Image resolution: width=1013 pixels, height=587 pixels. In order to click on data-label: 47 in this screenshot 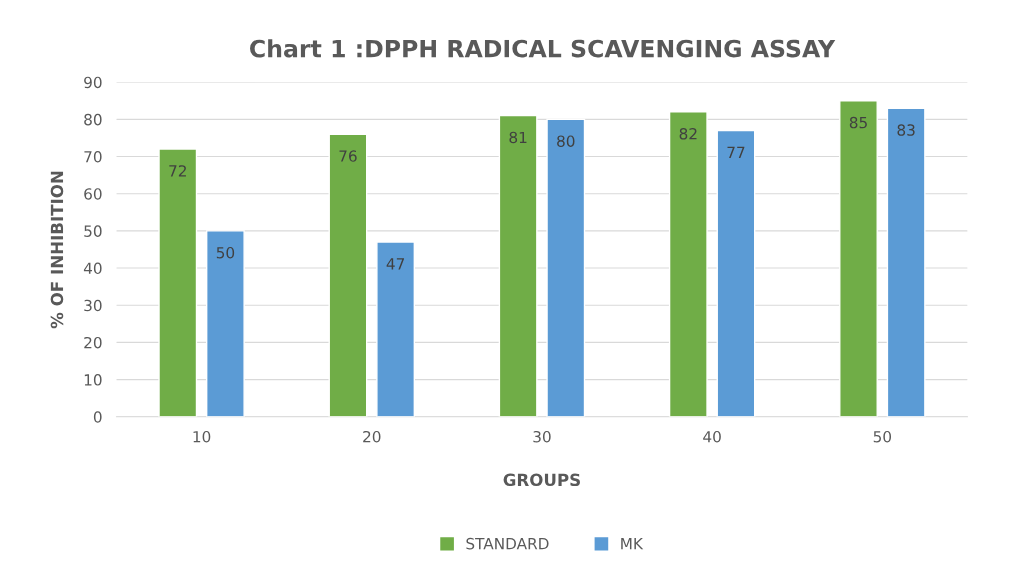, I will do `click(395, 264)`.